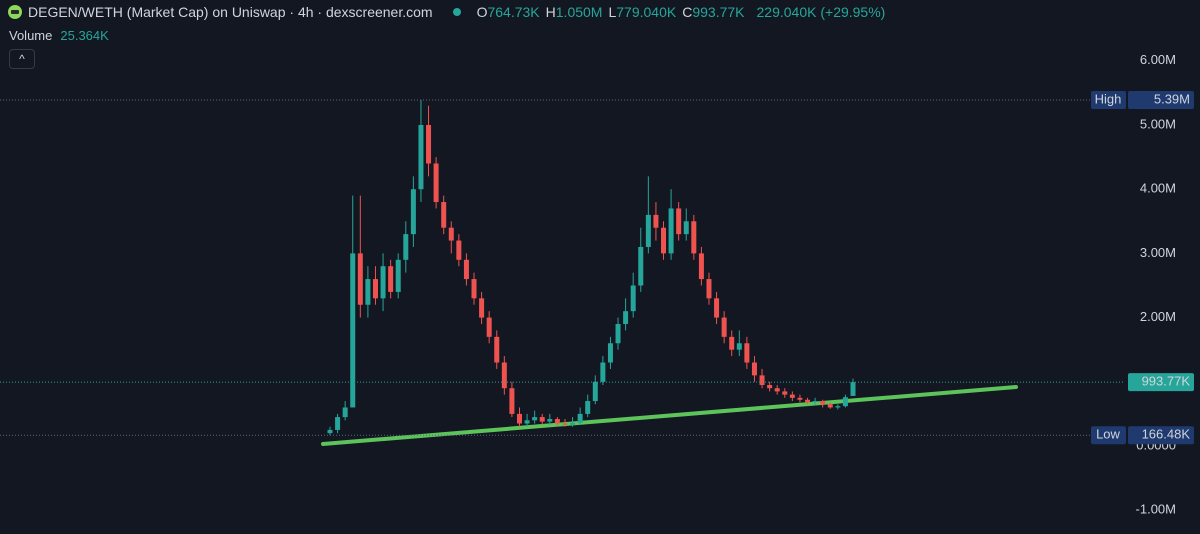 The width and height of the screenshot is (1200, 534). What do you see at coordinates (84, 35) in the screenshot?
I see `volume-value: 25.364K` at bounding box center [84, 35].